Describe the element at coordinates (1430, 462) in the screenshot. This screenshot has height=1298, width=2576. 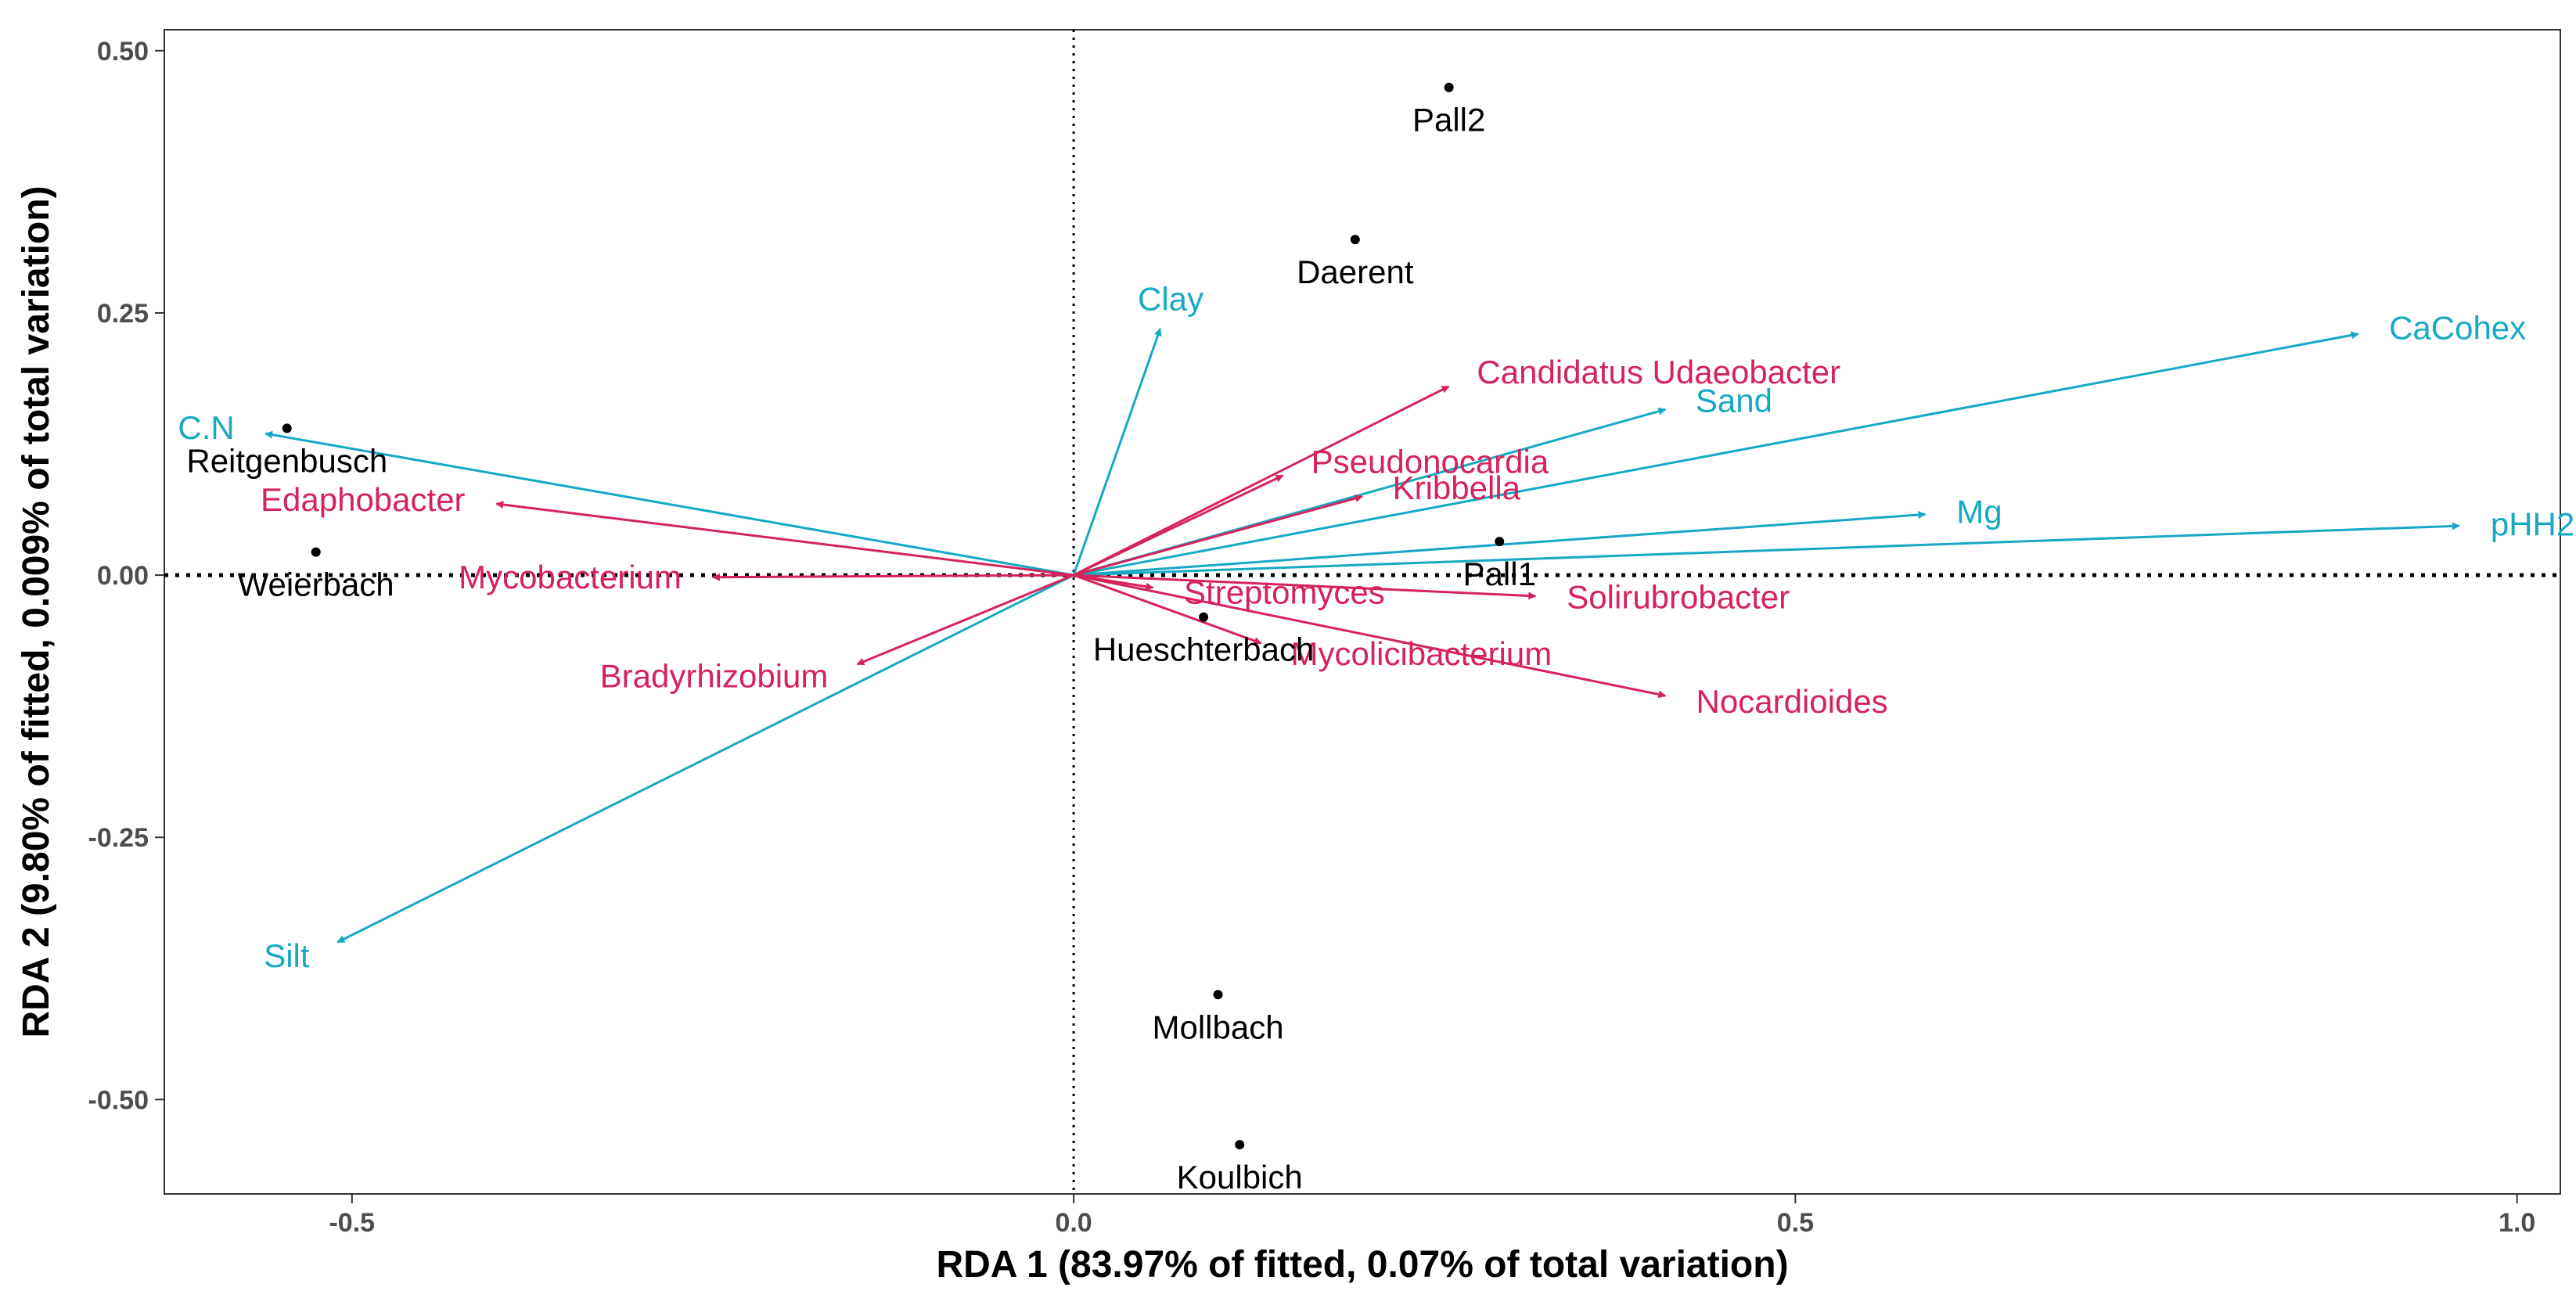
I see `taxon-label-pseudonocardia: Pseudonocardia` at that location.